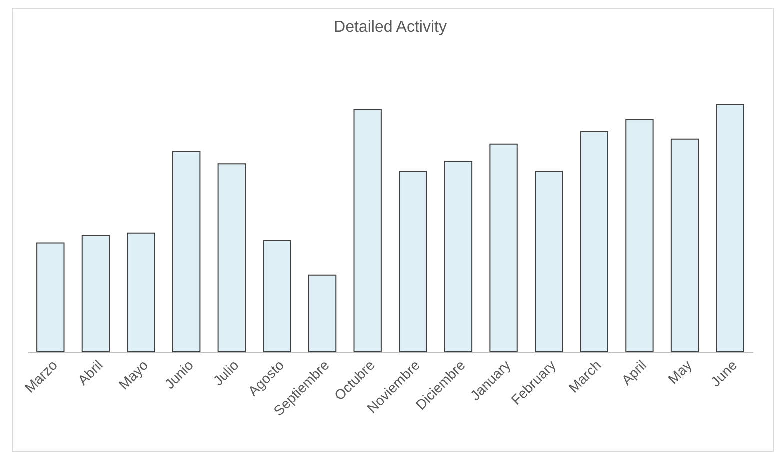 The width and height of the screenshot is (778, 455). Describe the element at coordinates (679, 372) in the screenshot. I see `x-tick-label: May` at that location.